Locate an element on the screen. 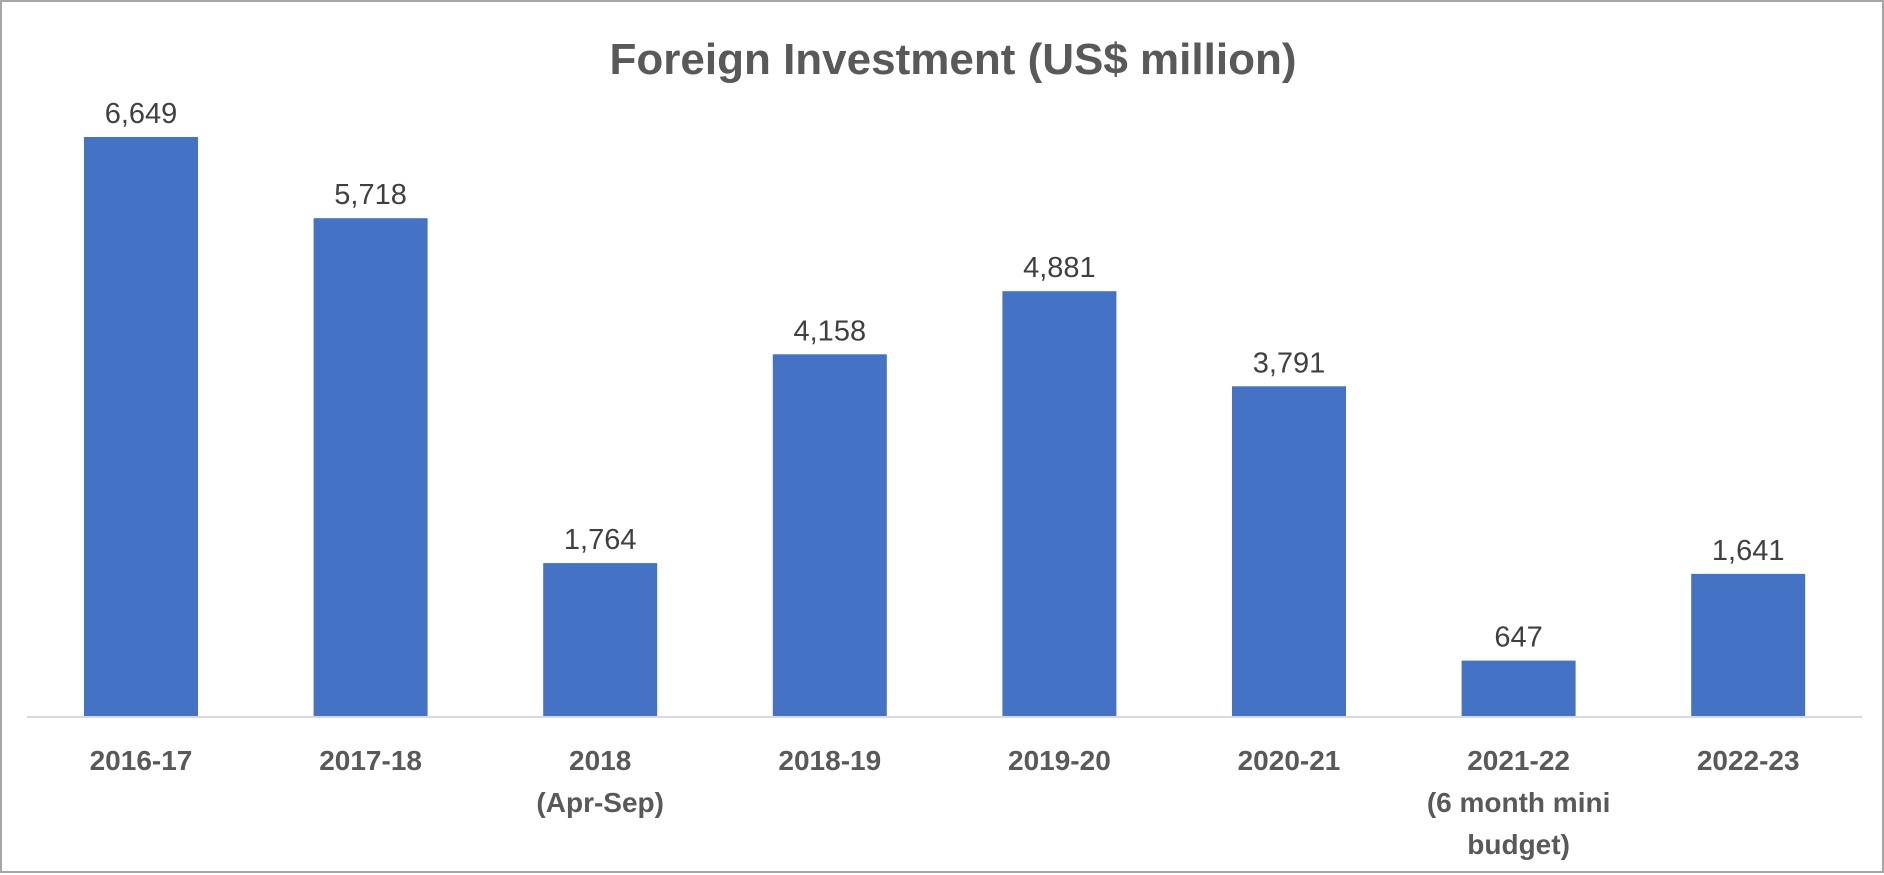  x-tick-label-2-line-1: (Apr-Sep) is located at coordinates (600, 802).